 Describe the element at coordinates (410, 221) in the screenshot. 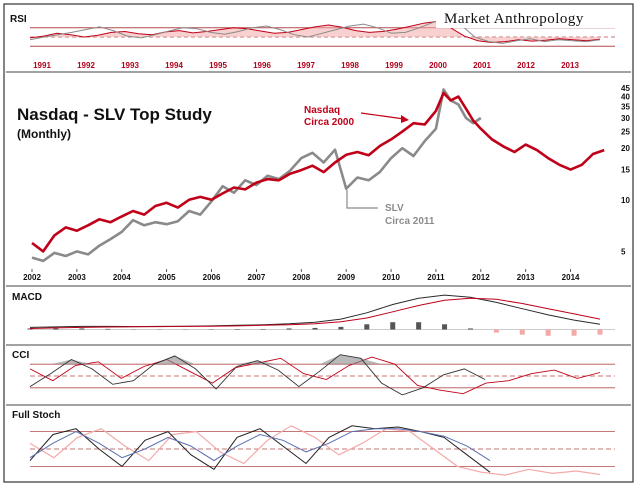

I see `slv-annotation-line2: Circa 2011` at that location.